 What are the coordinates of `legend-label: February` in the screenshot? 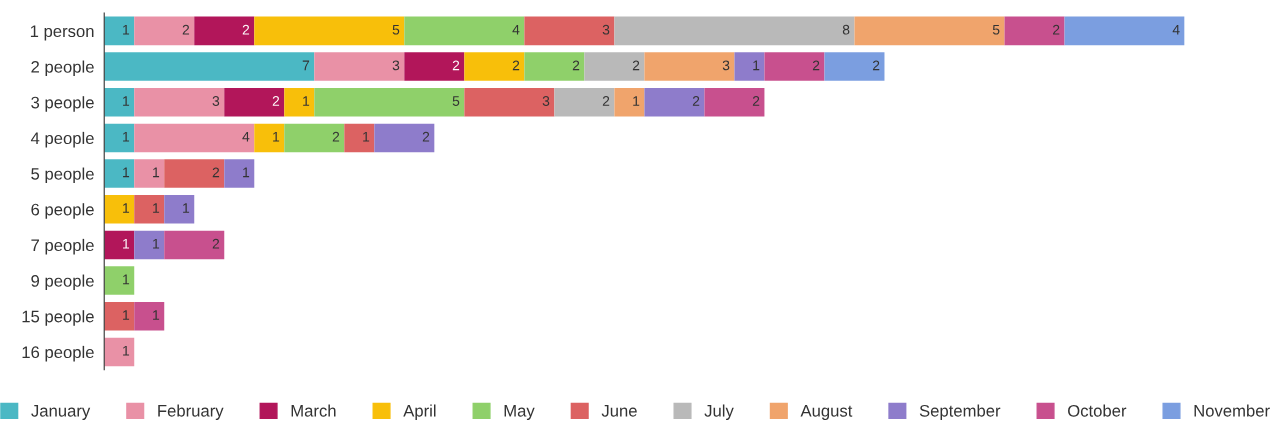 It's located at (191, 412).